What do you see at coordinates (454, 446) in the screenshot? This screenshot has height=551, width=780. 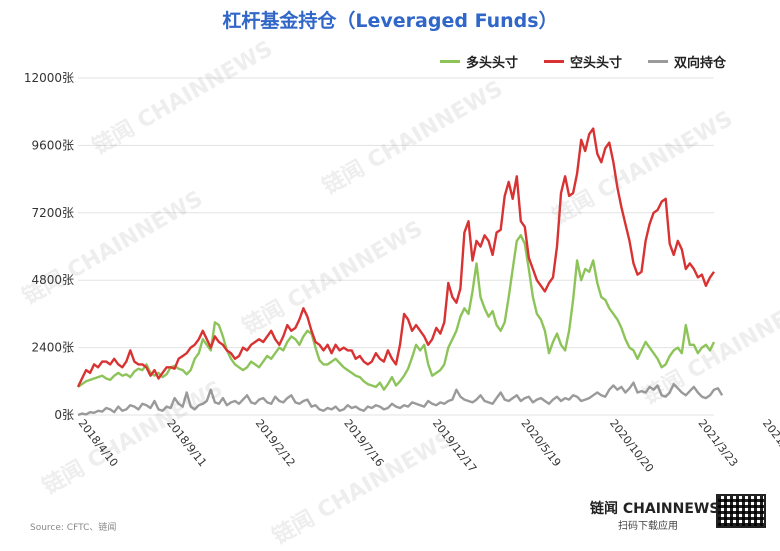 I see `x-tick-label: 2019/12/17` at bounding box center [454, 446].